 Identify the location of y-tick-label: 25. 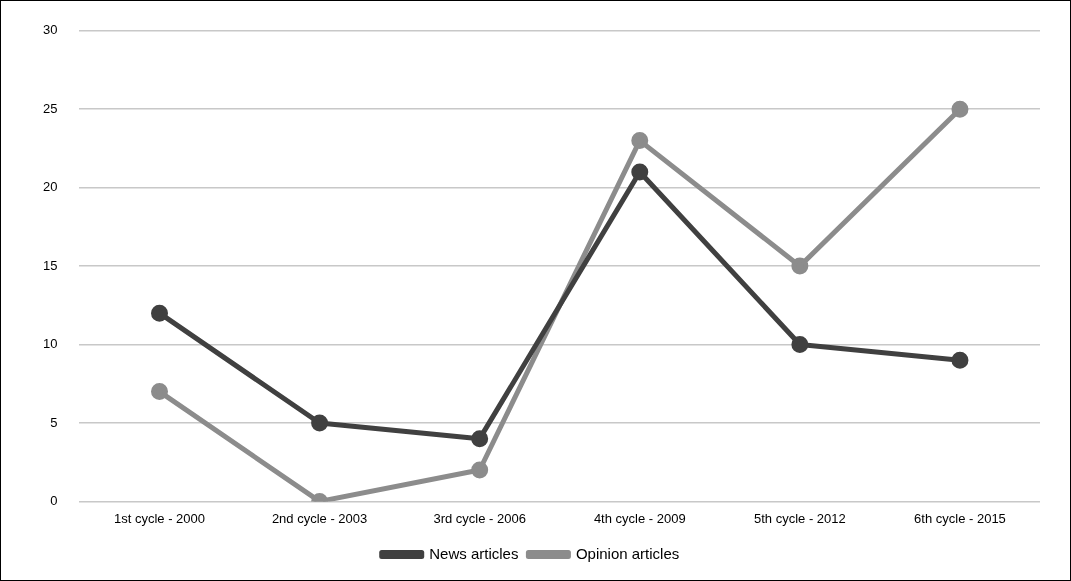
(50, 108).